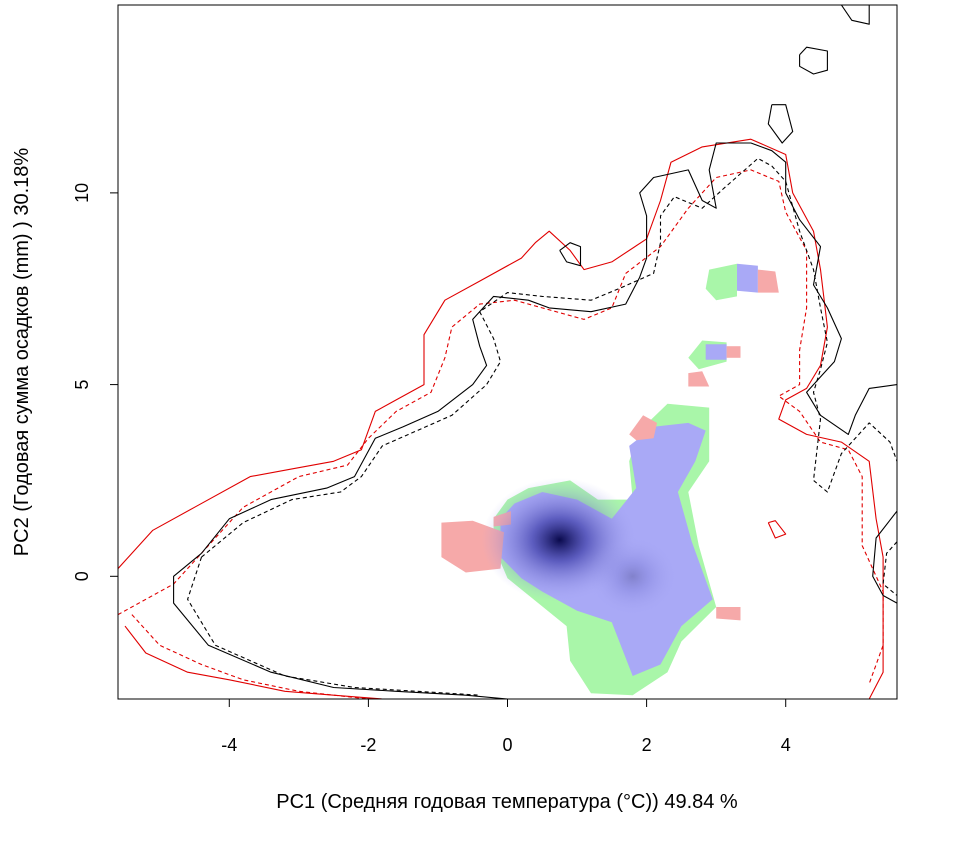  I want to click on y-tick-label: 0, so click(82, 576).